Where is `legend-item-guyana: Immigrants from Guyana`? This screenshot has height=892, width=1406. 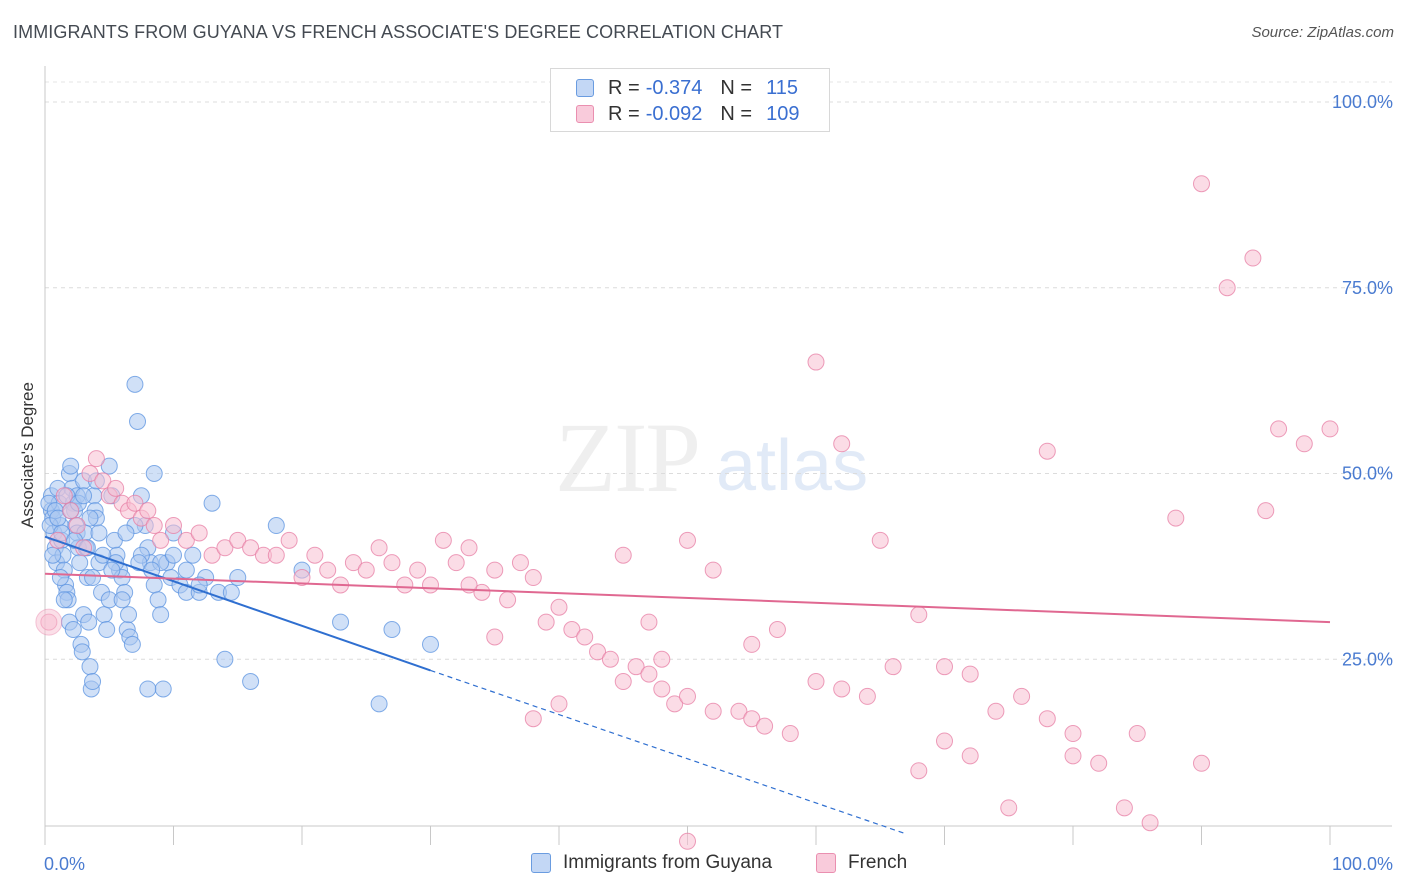 legend-item-guyana: Immigrants from Guyana is located at coordinates (651, 863).